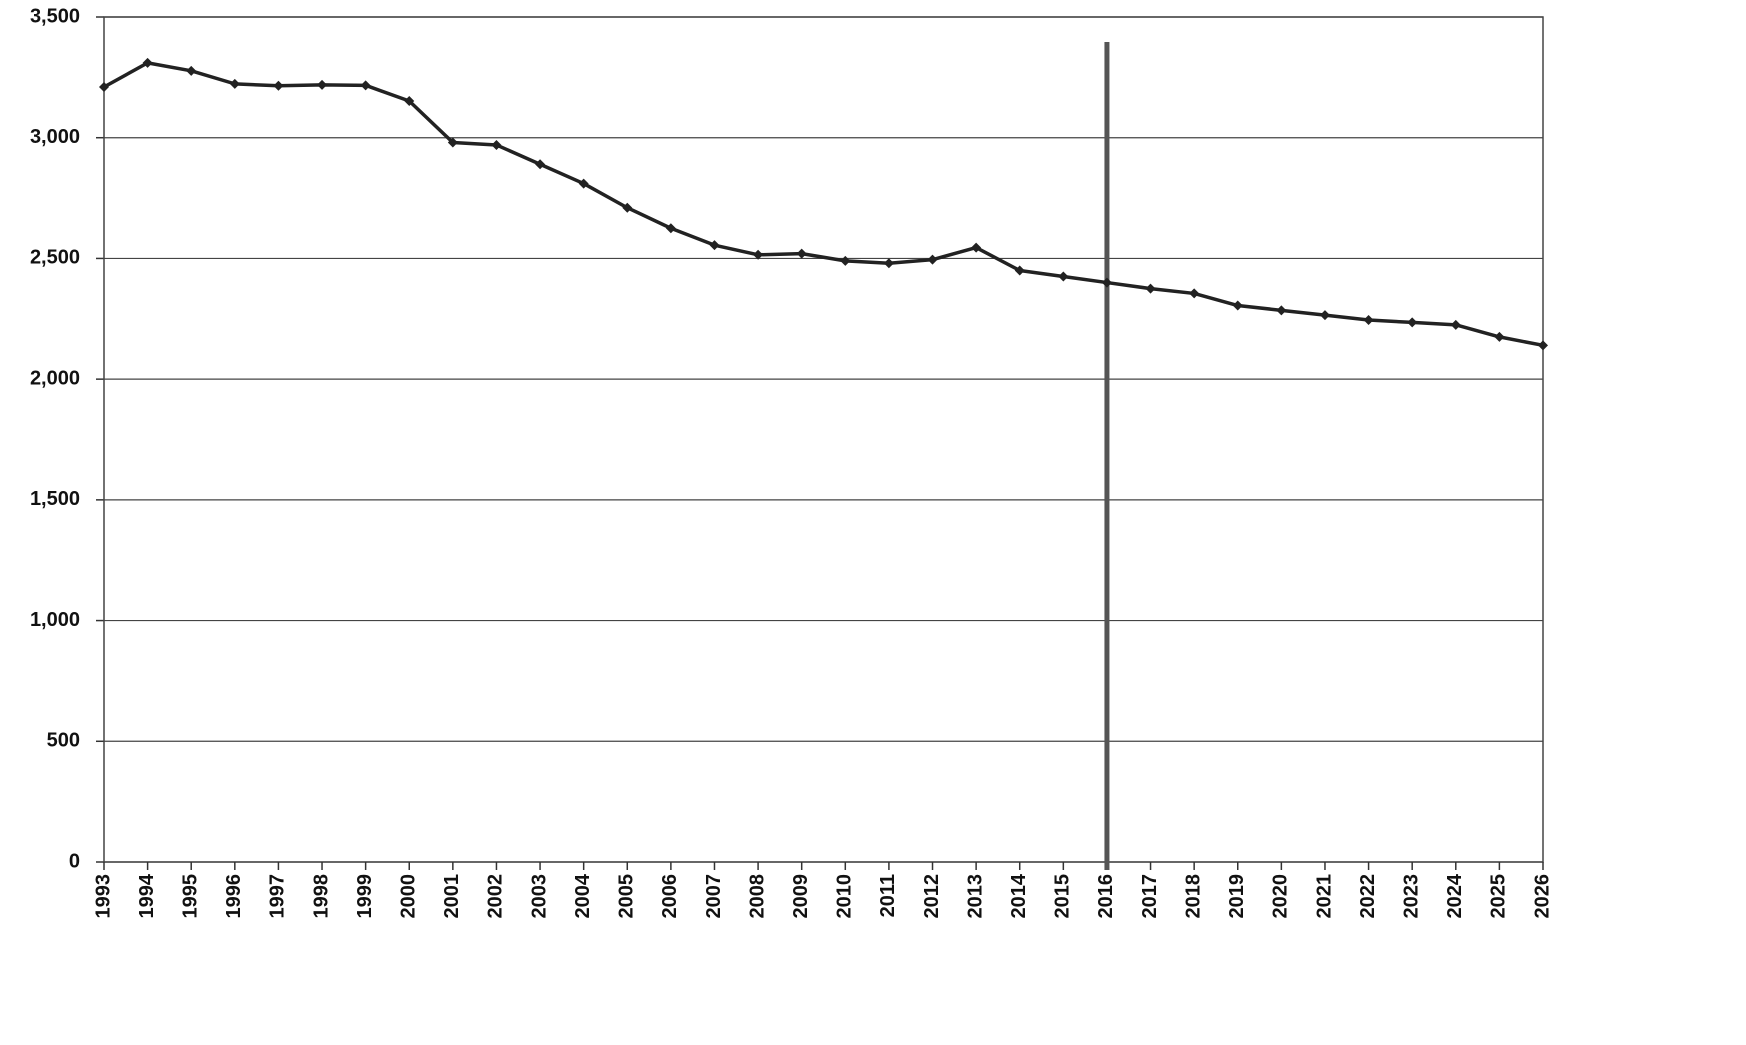 The image size is (1746, 1045). What do you see at coordinates (1455, 895) in the screenshot?
I see `x-tick-label: 2024` at bounding box center [1455, 895].